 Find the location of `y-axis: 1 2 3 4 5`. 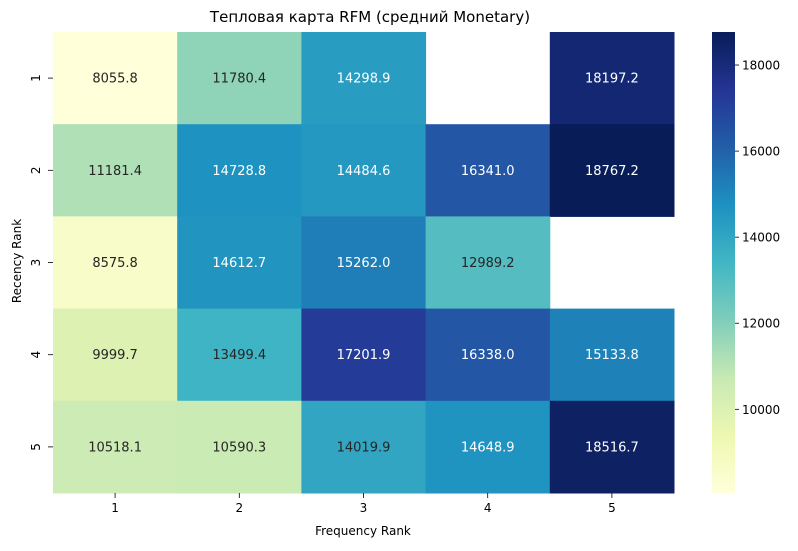

y-axis: 1 2 3 4 5 is located at coordinates (41, 262).